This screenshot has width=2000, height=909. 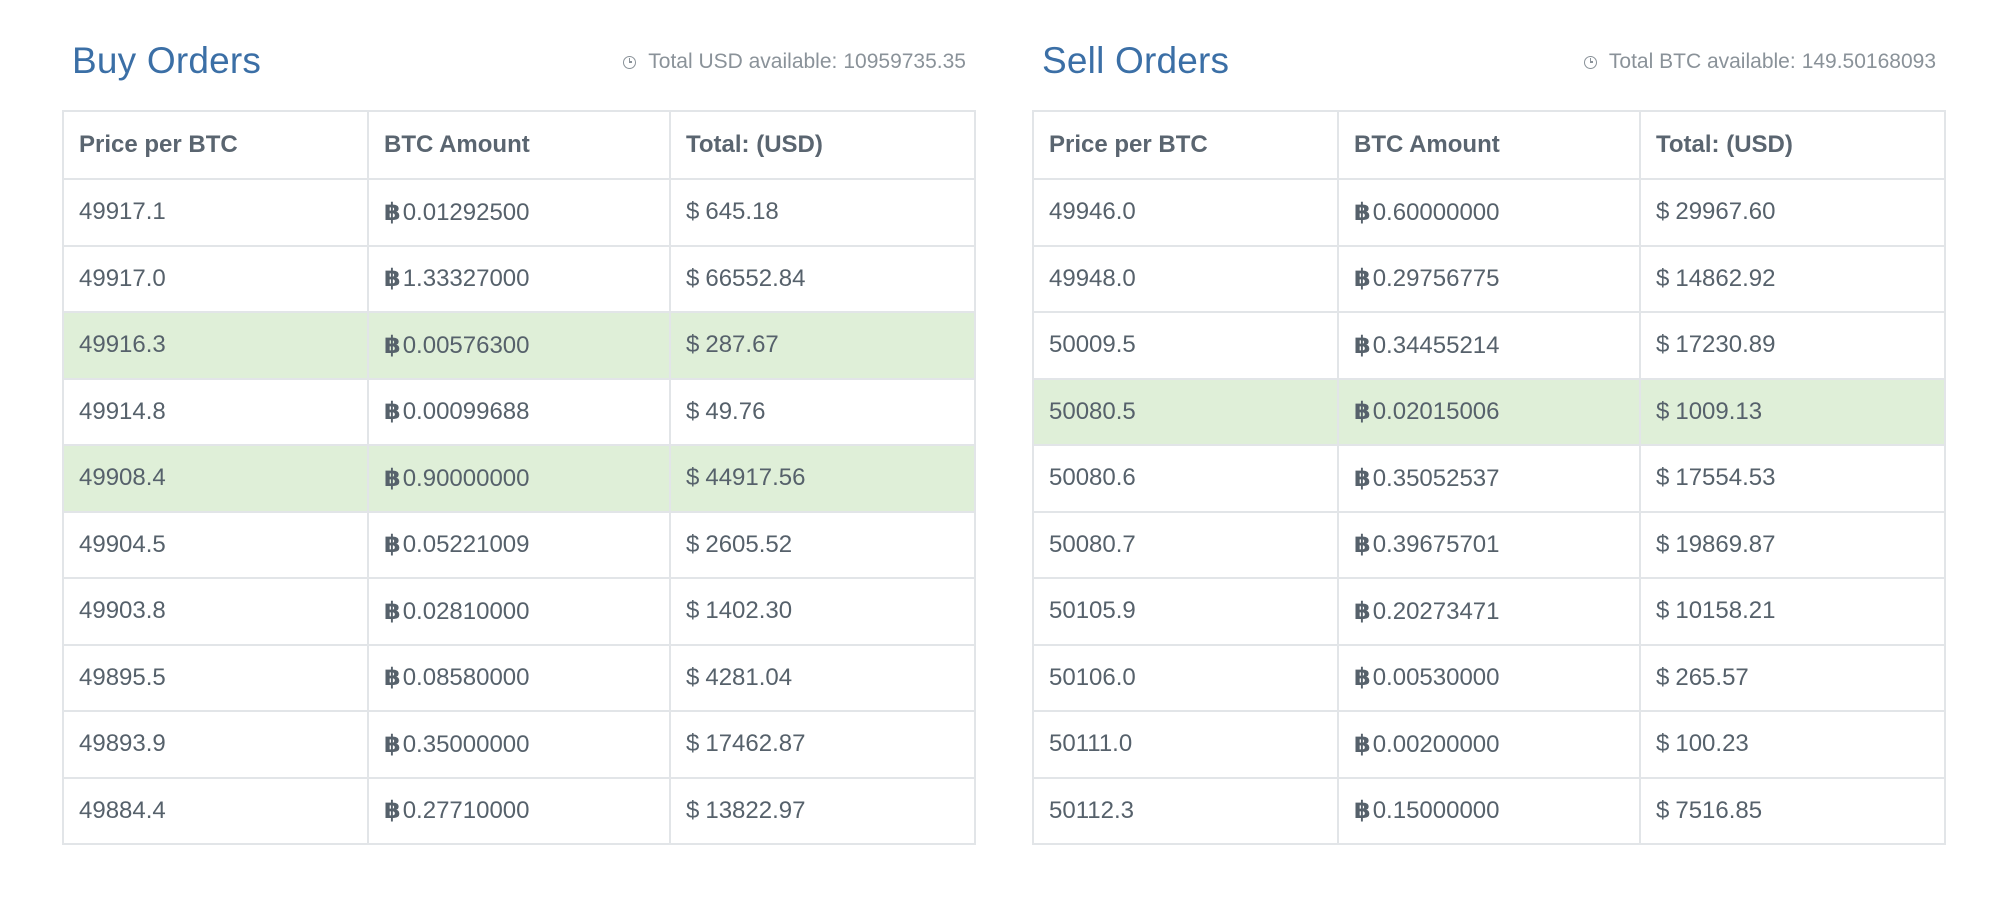 I want to click on amount-cell: ฿0.02810000, so click(x=519, y=611).